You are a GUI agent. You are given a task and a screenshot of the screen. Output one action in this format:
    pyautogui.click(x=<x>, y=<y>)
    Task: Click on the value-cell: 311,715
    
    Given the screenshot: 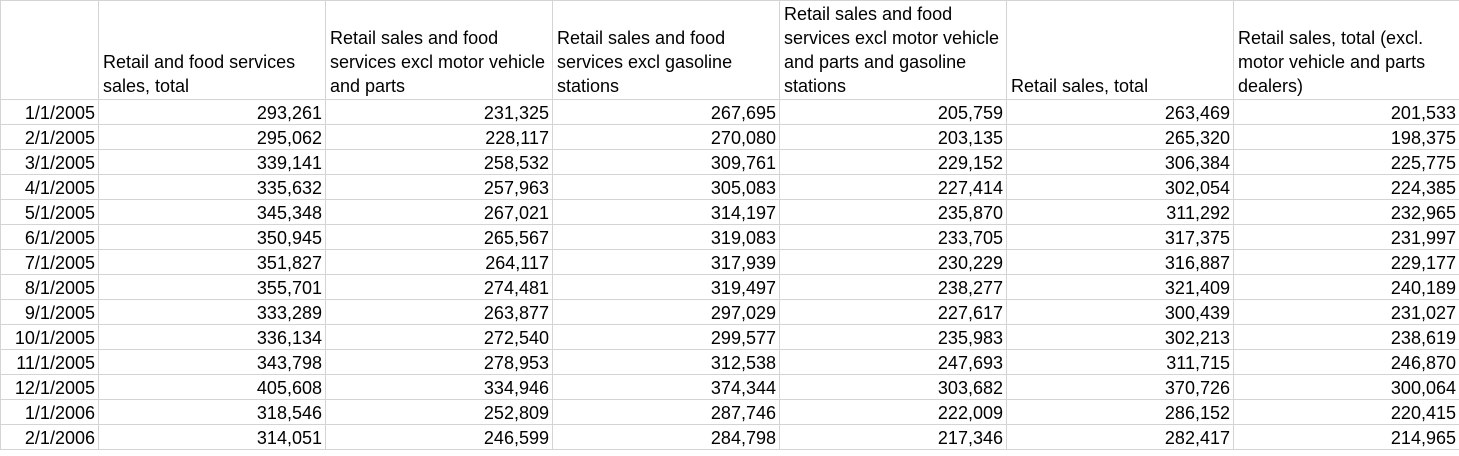 What is the action you would take?
    pyautogui.click(x=1120, y=362)
    